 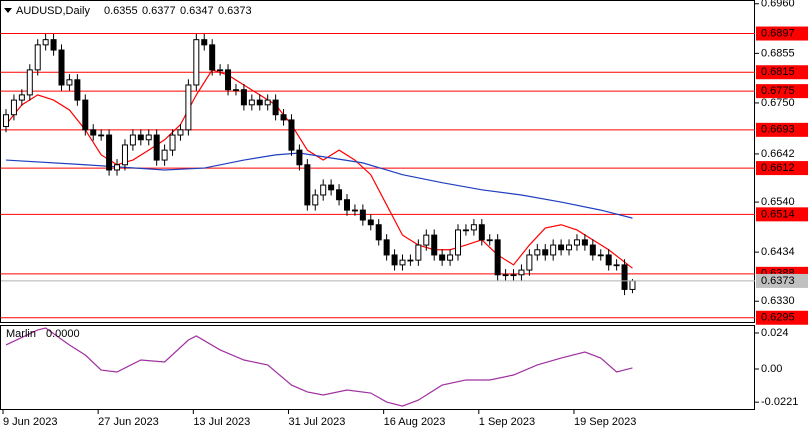 I want to click on level-label: 0.6815, so click(x=778, y=72).